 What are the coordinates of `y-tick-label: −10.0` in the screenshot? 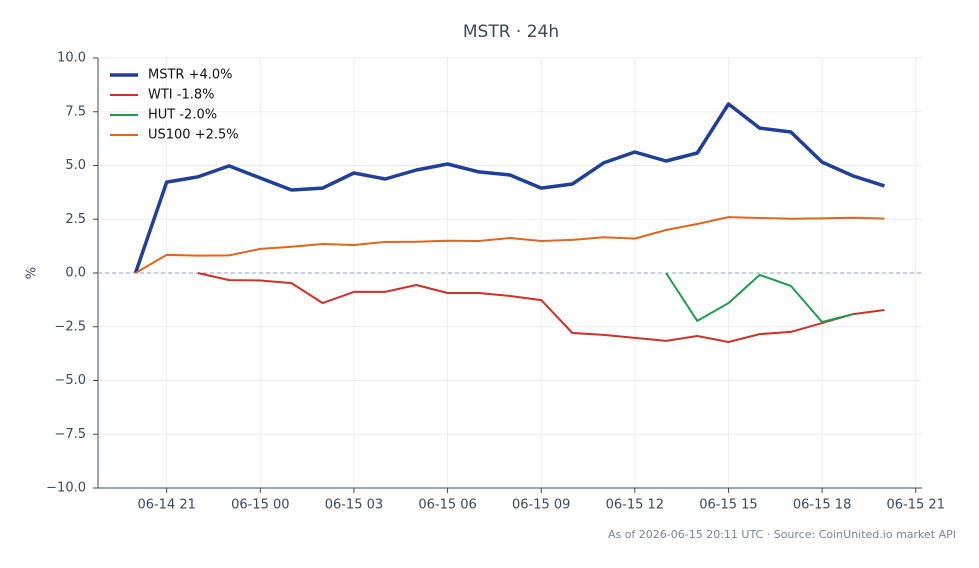 It's located at (66, 488).